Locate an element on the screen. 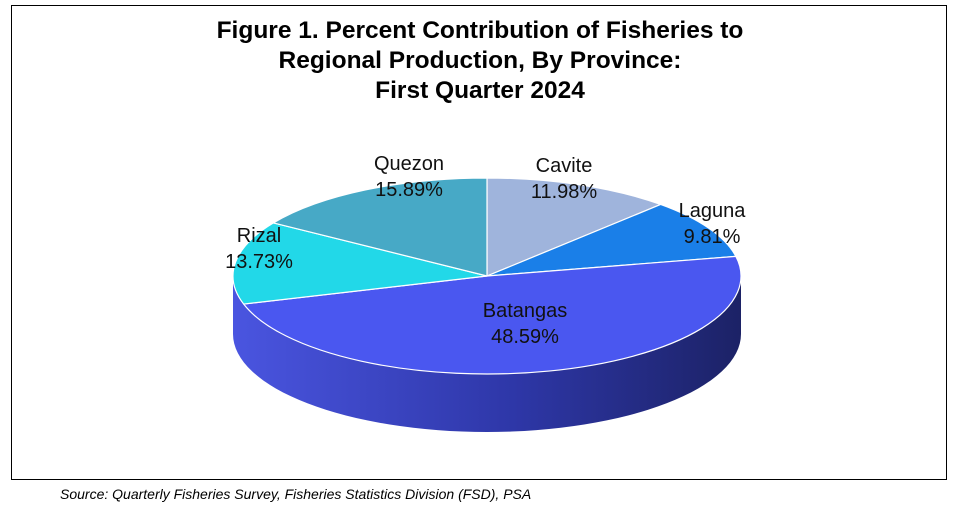 The image size is (962, 513). pie-slice-laguna is located at coordinates (611, 240).